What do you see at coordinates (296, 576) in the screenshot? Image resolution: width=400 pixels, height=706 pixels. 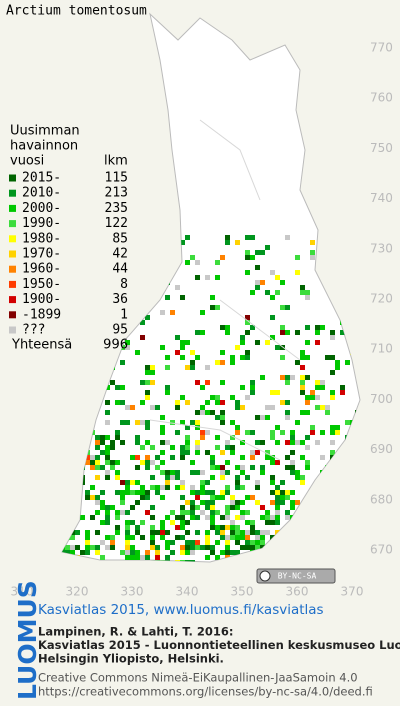 I see `license-badge: BY-NC-SA` at bounding box center [296, 576].